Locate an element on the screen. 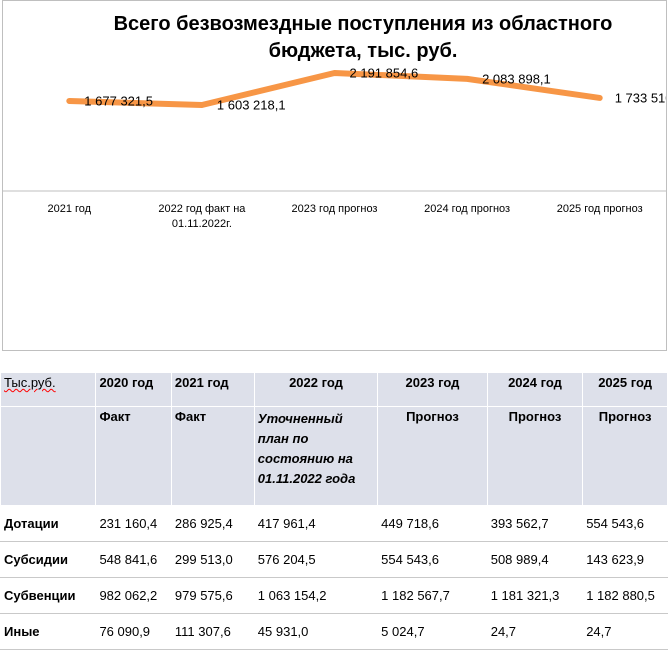 This screenshot has height=650, width=668. data-cell-text: 1 182 880,5 is located at coordinates (620, 595).